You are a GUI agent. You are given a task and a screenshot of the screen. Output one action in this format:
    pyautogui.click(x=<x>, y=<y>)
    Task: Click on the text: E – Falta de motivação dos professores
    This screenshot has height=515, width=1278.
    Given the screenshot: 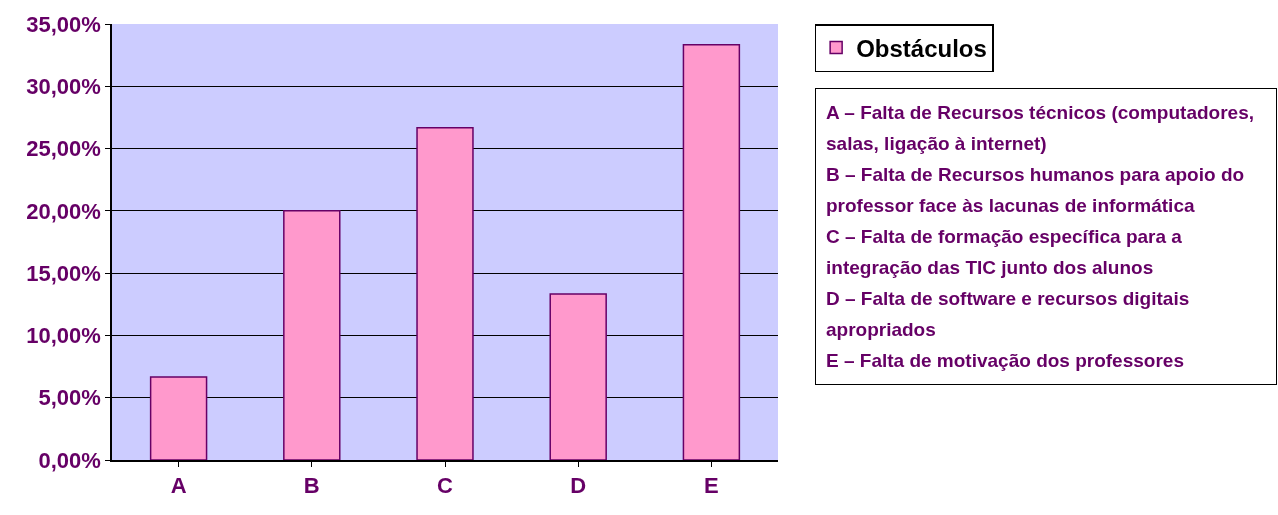 What is the action you would take?
    pyautogui.click(x=1005, y=361)
    